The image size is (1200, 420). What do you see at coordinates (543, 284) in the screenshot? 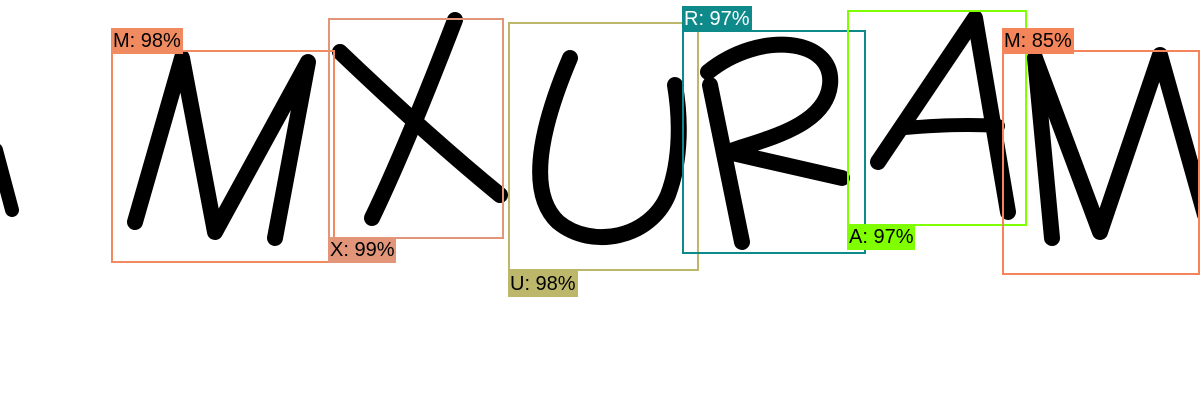
I see `detection-label-u: U: 98%` at bounding box center [543, 284].